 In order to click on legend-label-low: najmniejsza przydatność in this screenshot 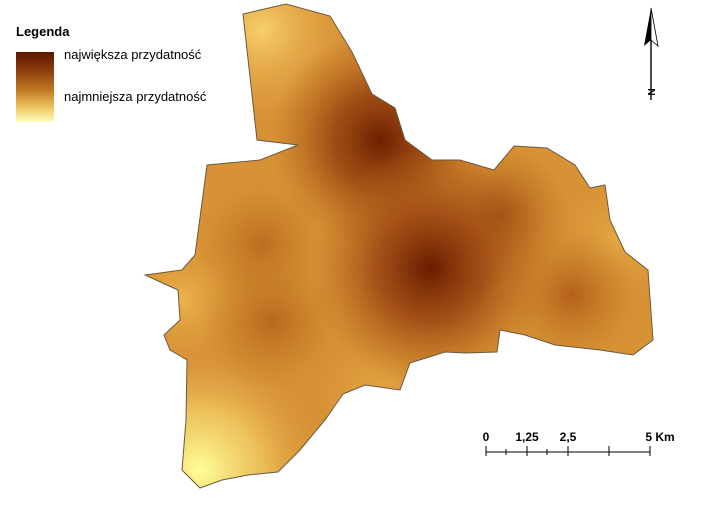, I will do `click(135, 96)`.